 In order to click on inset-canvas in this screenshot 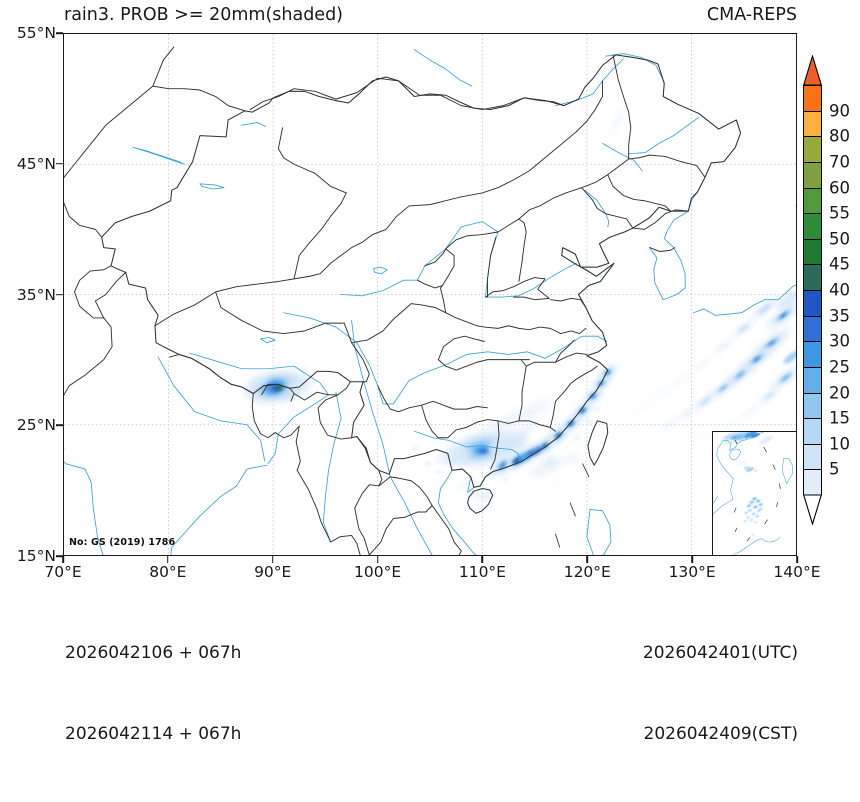, I will do `click(754, 493)`.